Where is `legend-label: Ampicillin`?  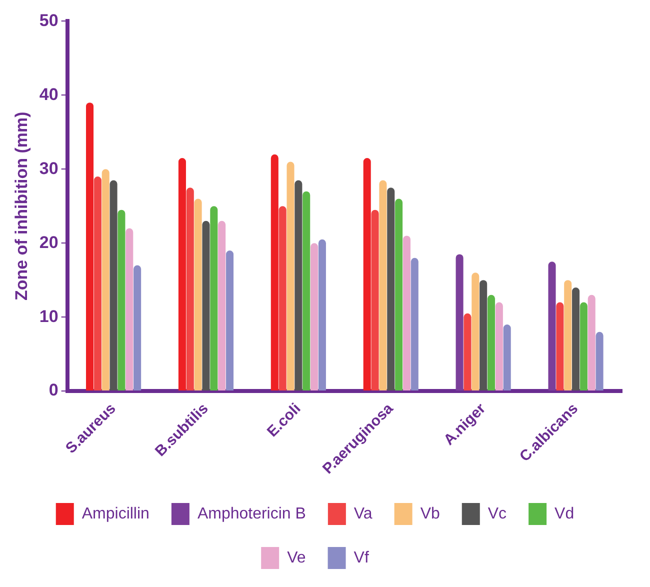 legend-label: Ampicillin is located at coordinates (116, 513).